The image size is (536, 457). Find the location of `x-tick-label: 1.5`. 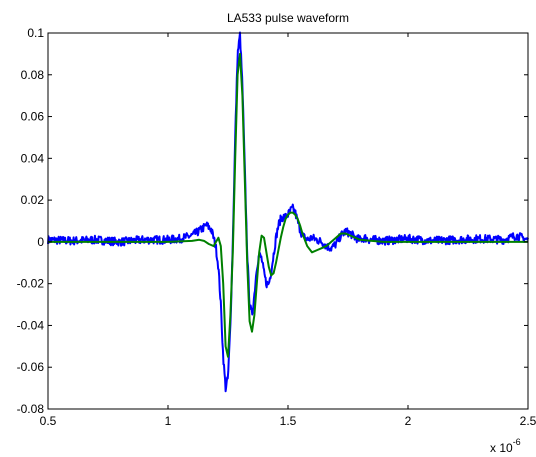

x-tick-label: 1.5 is located at coordinates (288, 421).